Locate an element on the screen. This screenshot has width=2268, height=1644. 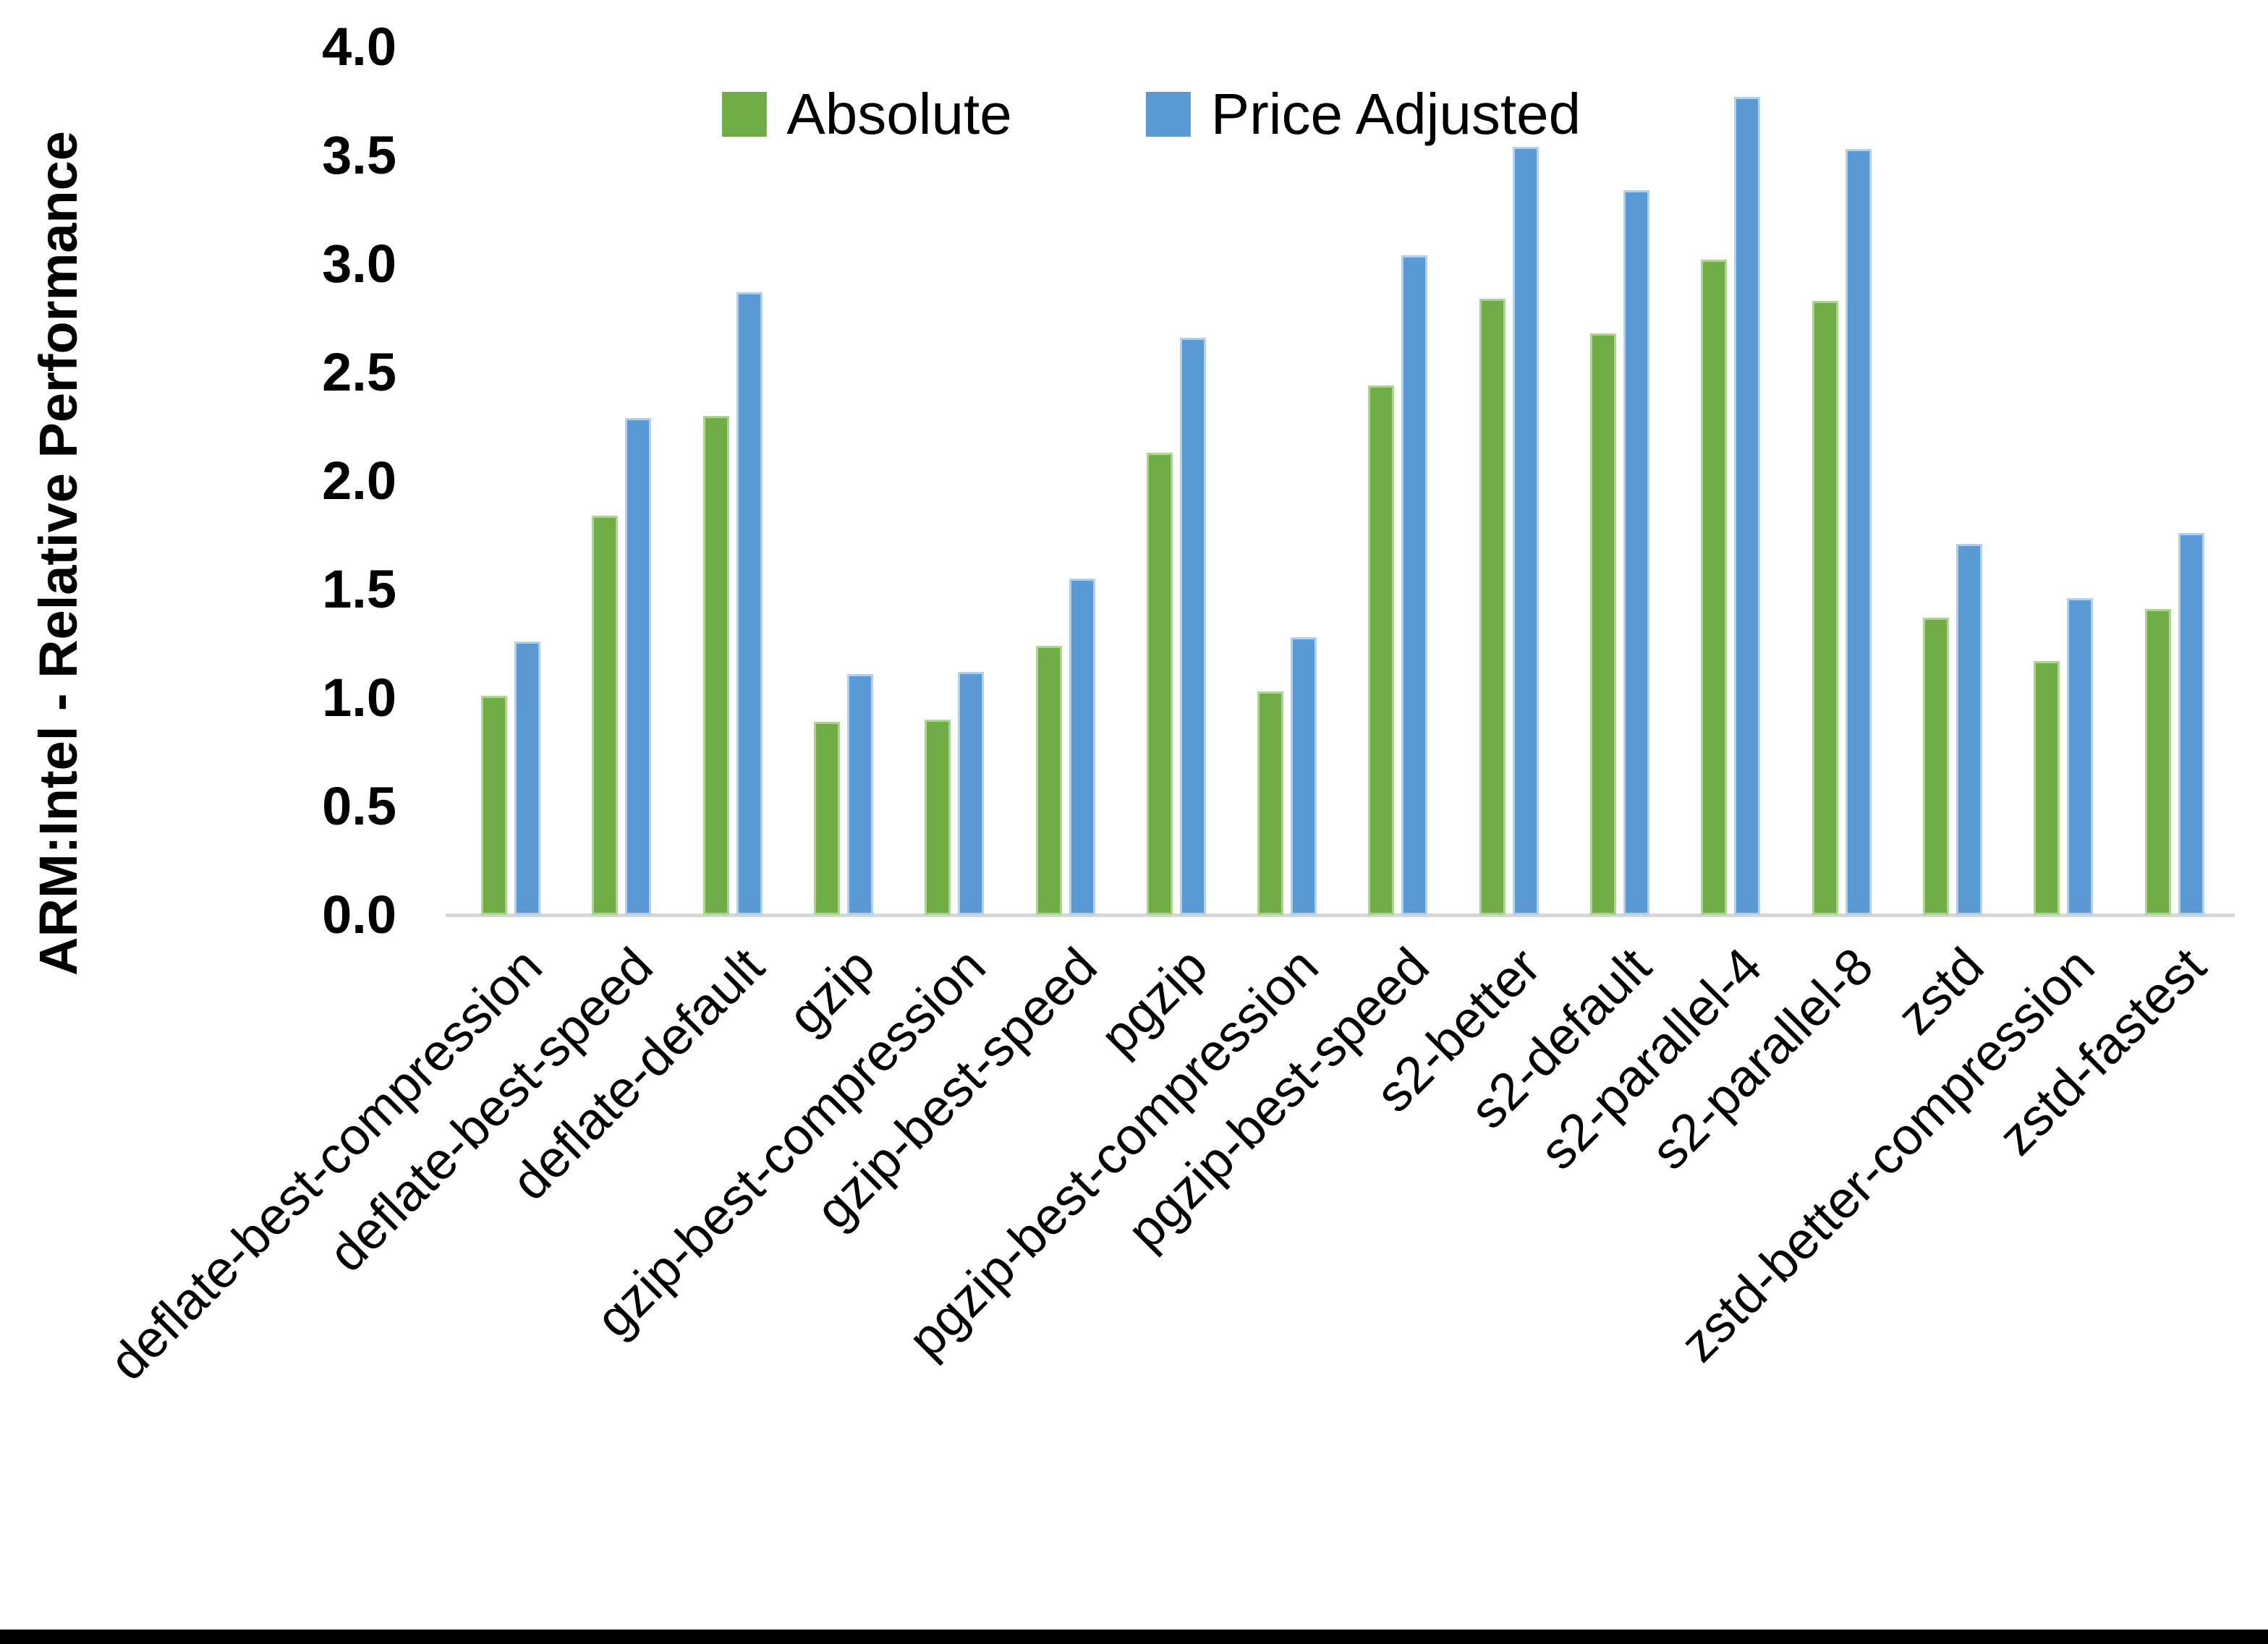
bottom-border-strip is located at coordinates (1134, 1637).